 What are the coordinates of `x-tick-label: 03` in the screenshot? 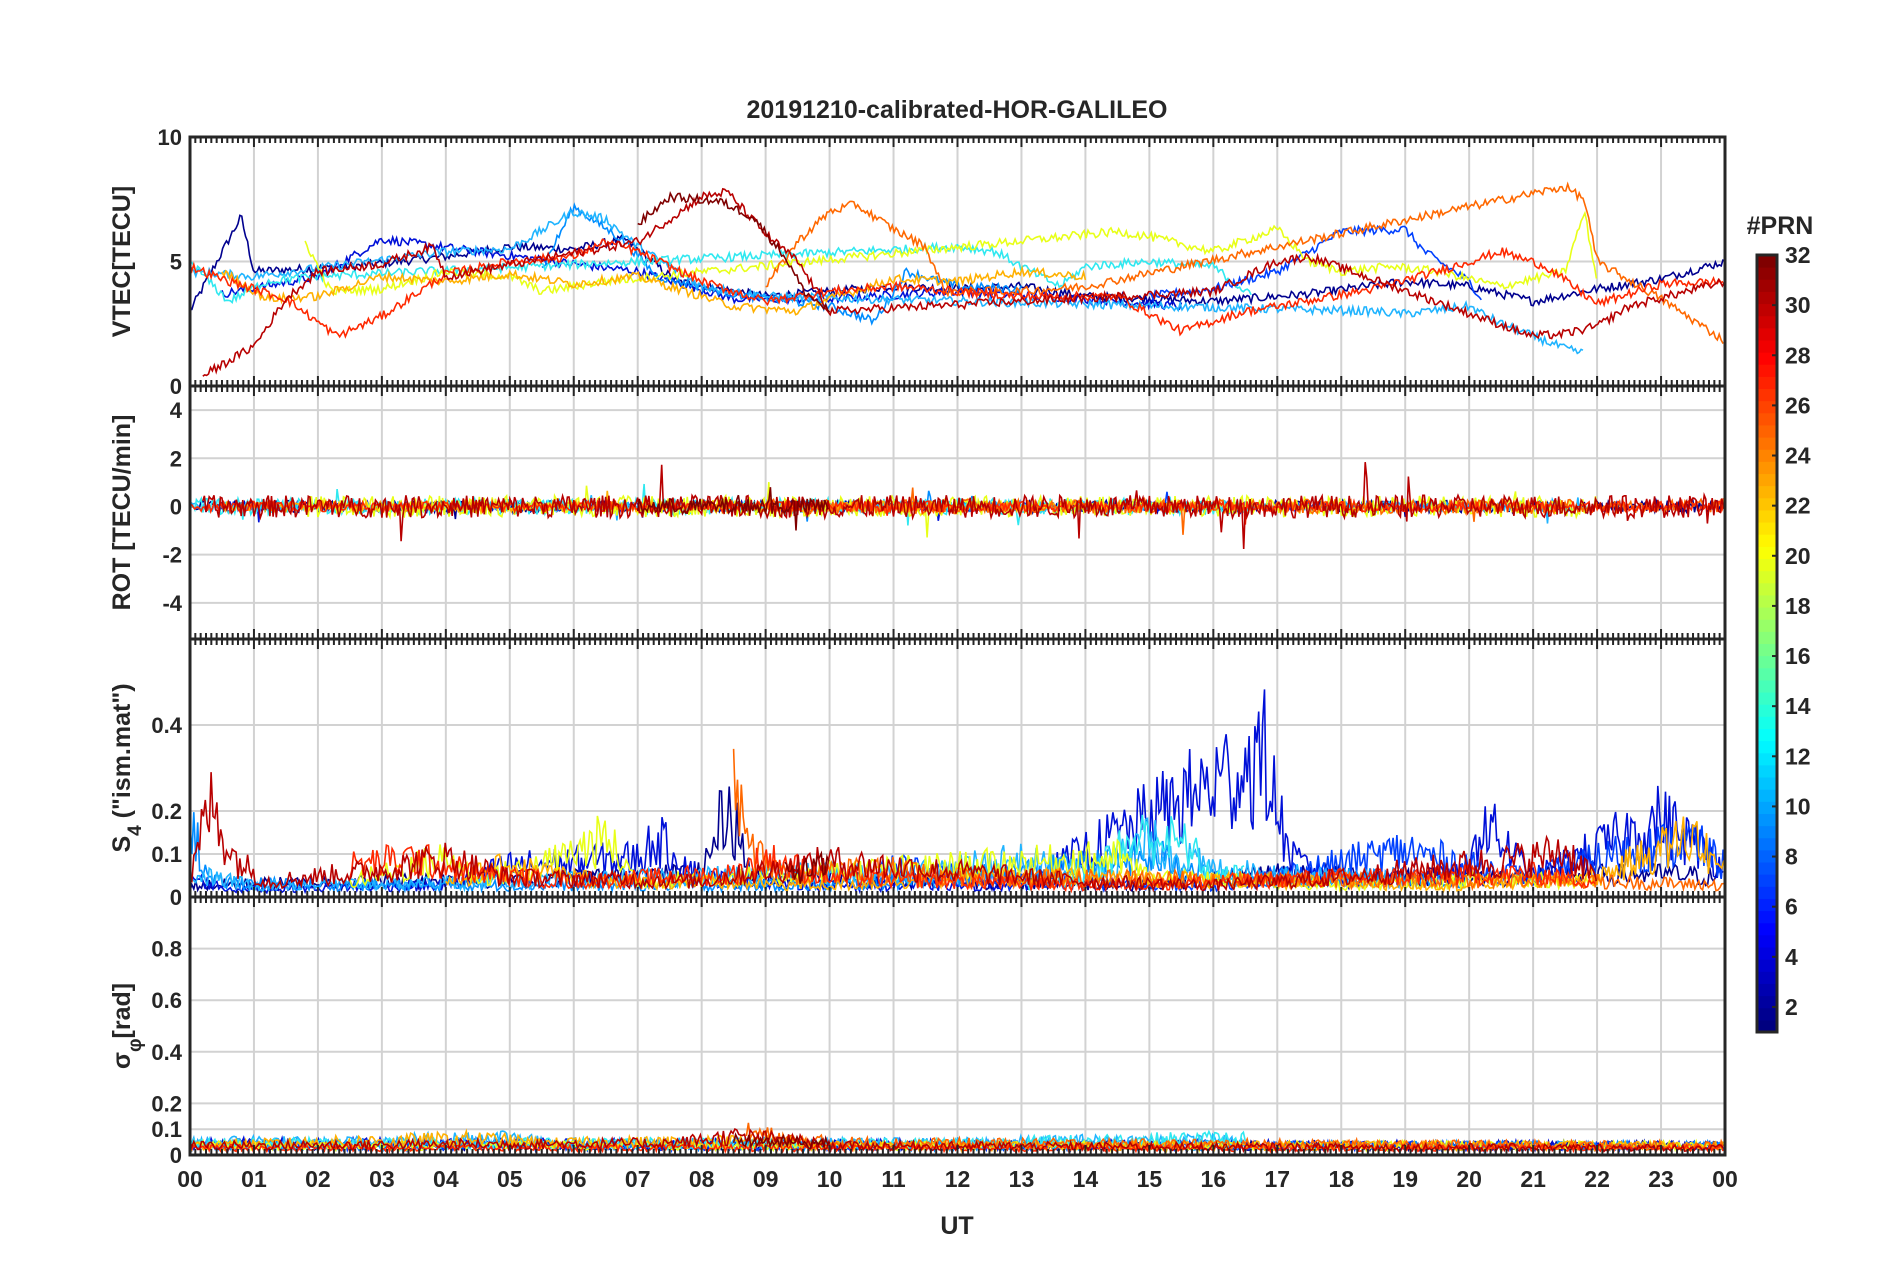 It's located at (382, 1179).